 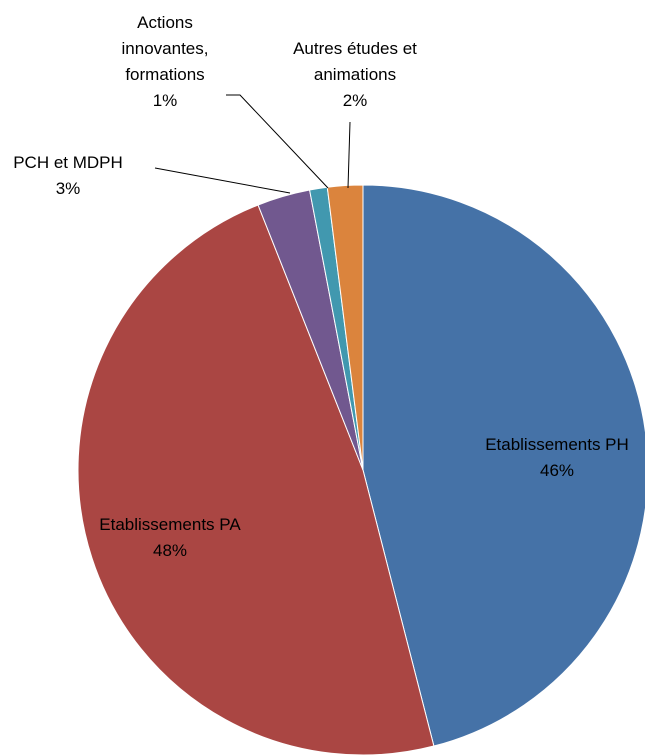 What do you see at coordinates (165, 100) in the screenshot?
I see `value-label: 1%` at bounding box center [165, 100].